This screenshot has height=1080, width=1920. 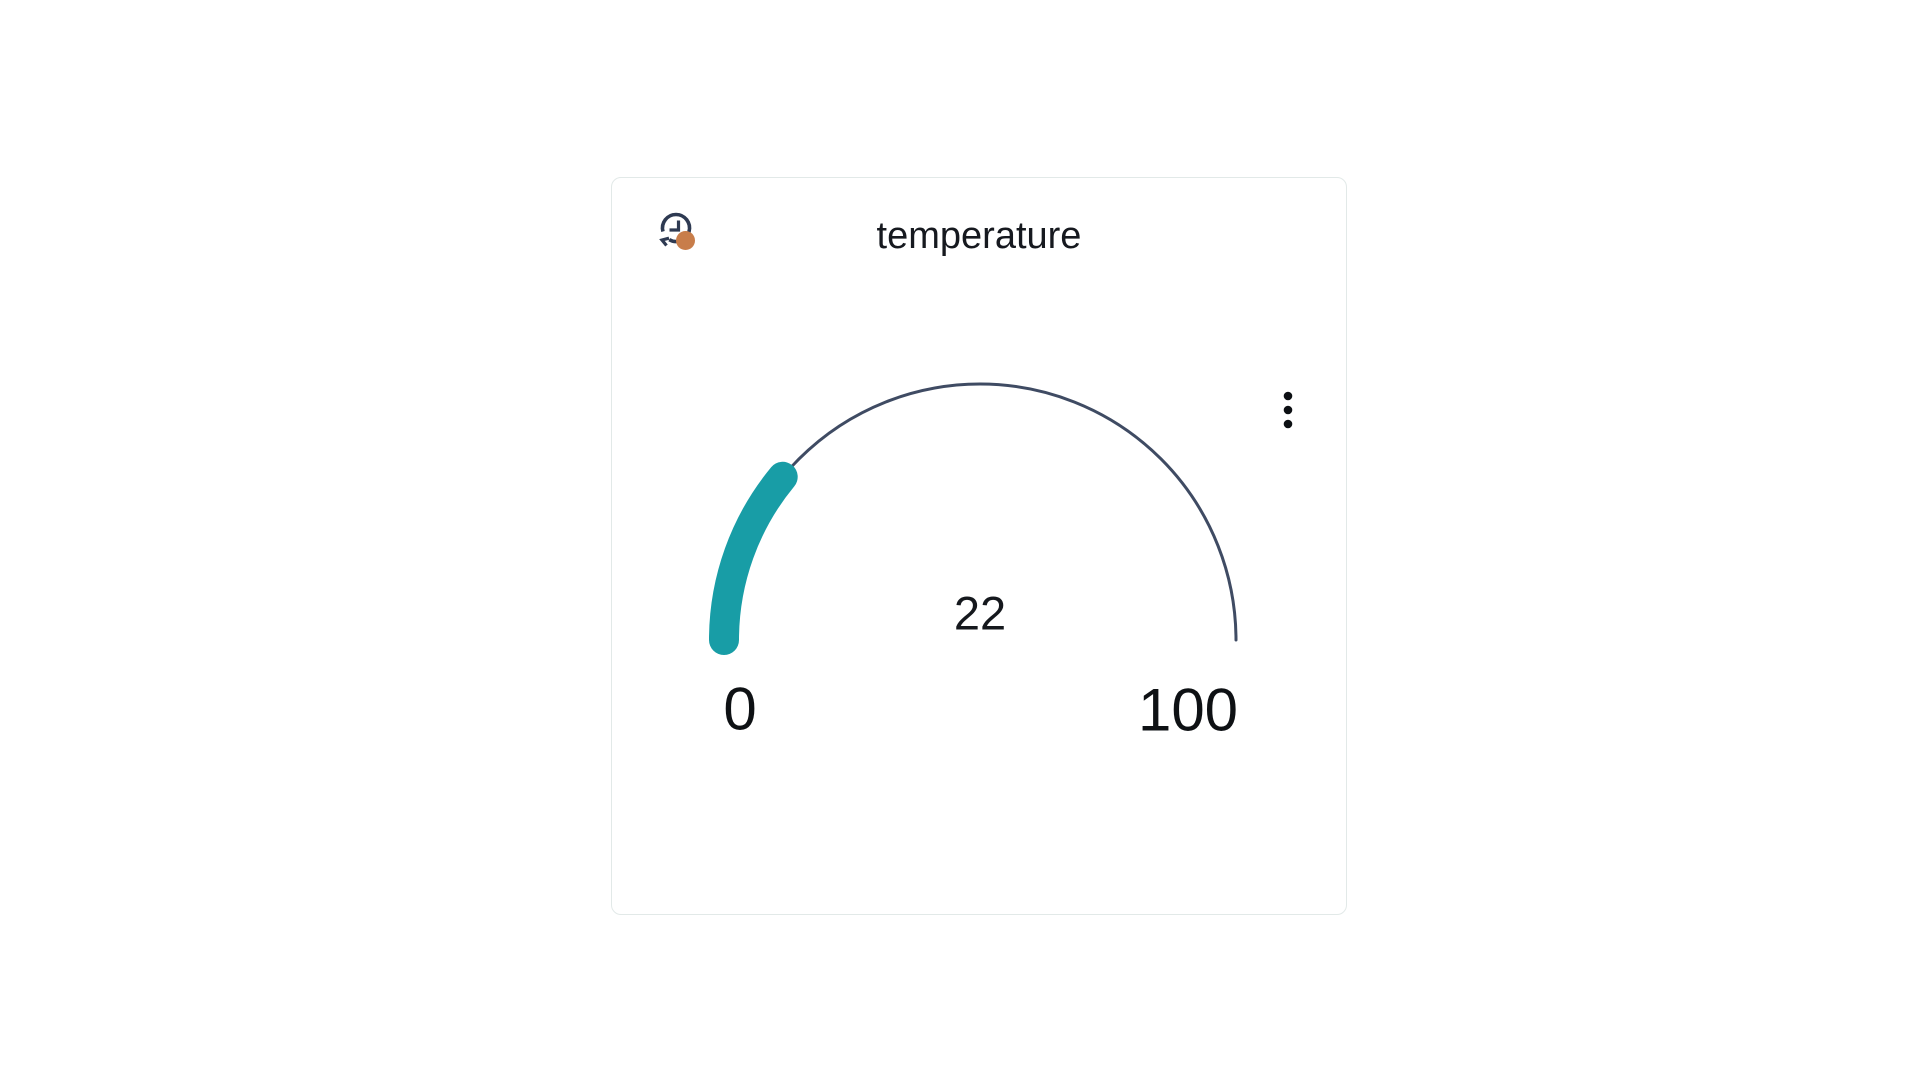 I want to click on timewindow-button, so click(x=676, y=232).